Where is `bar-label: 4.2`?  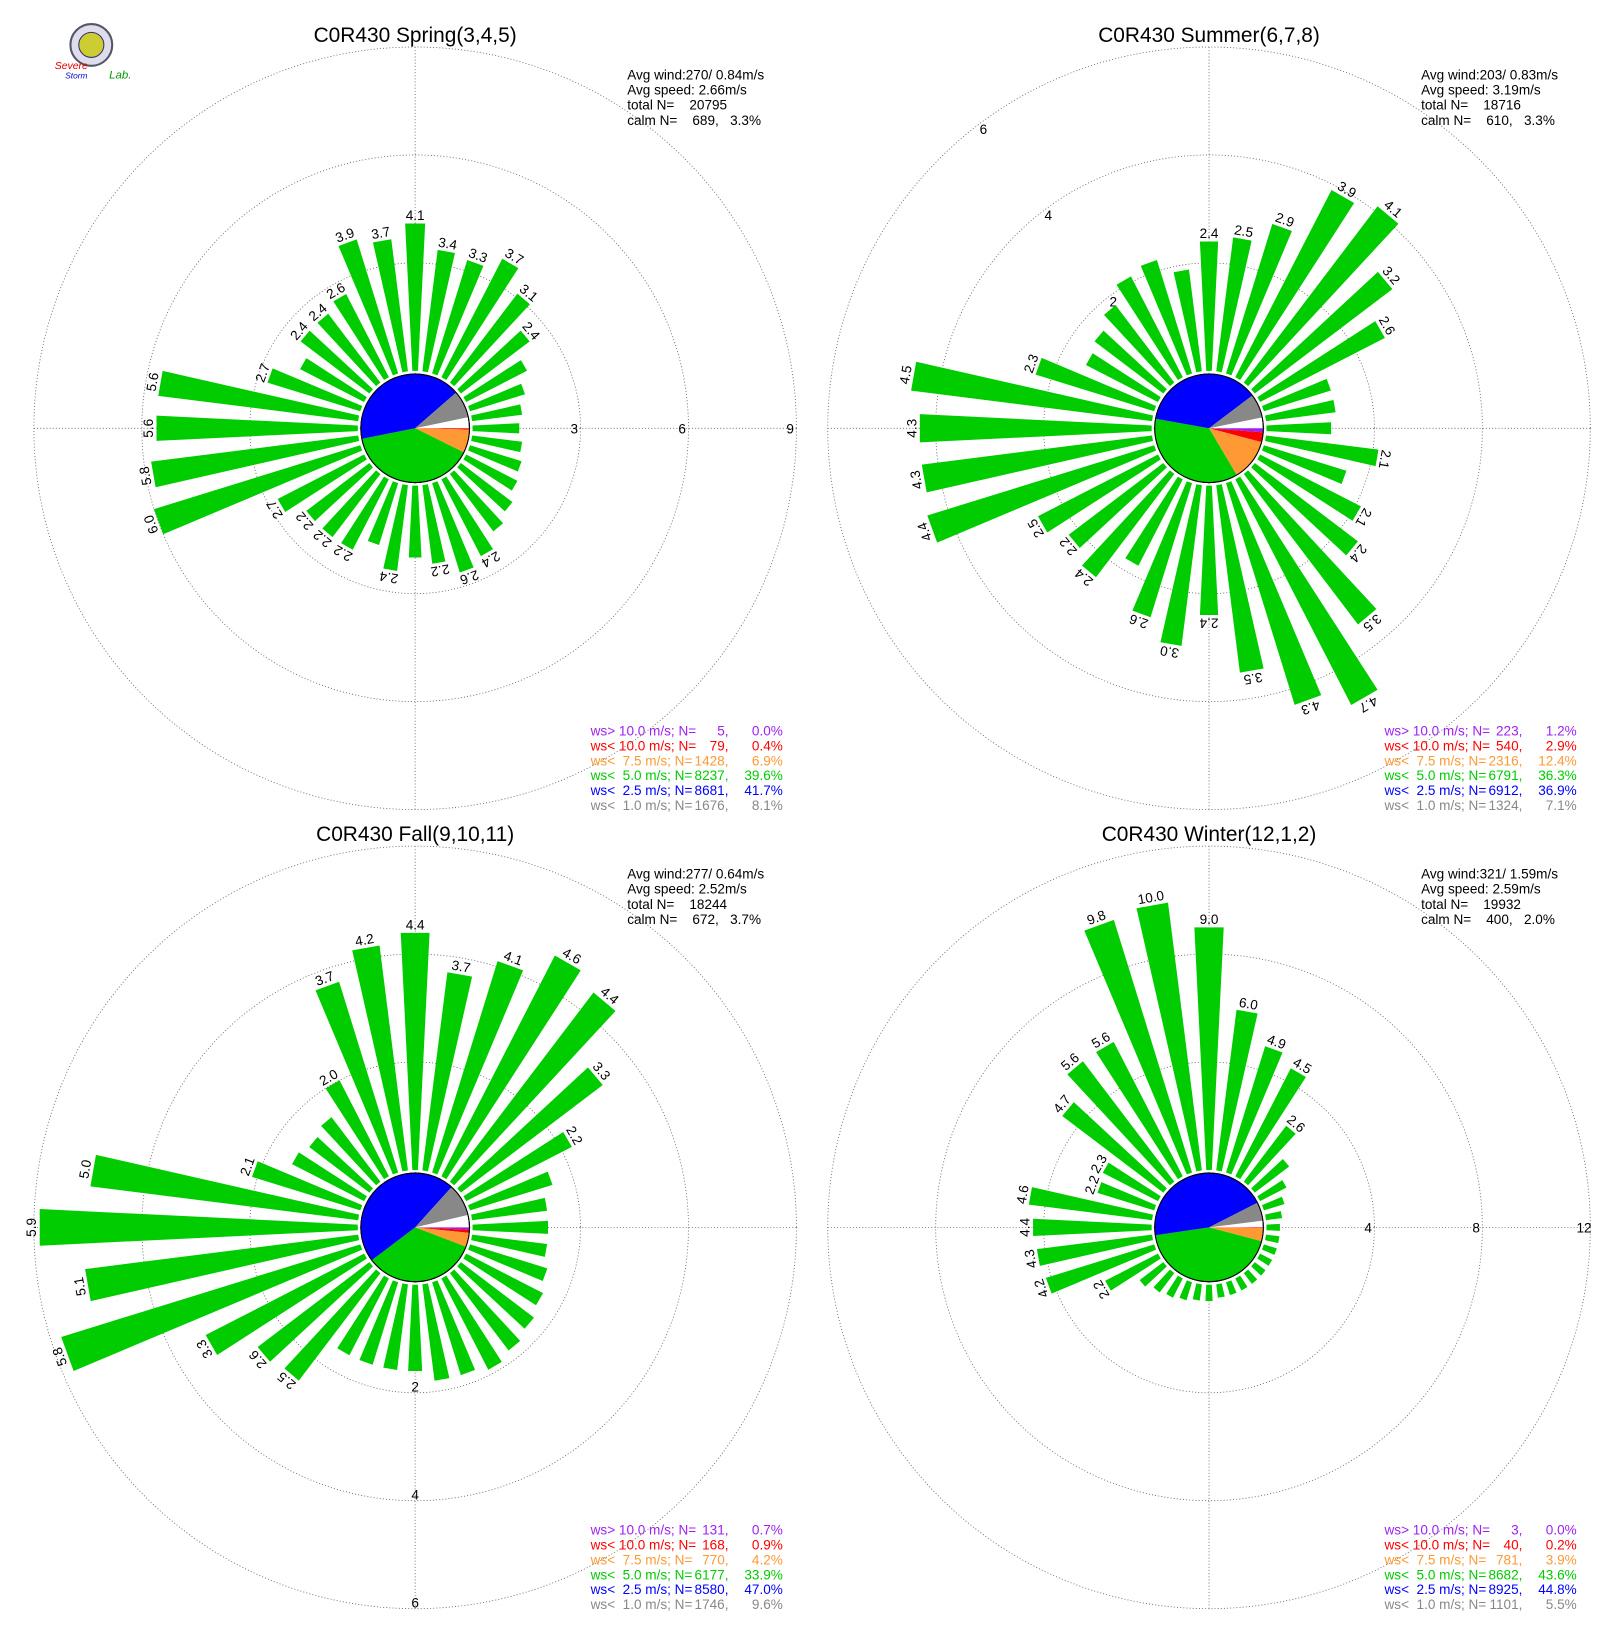 bar-label: 4.2 is located at coordinates (1041, 1288).